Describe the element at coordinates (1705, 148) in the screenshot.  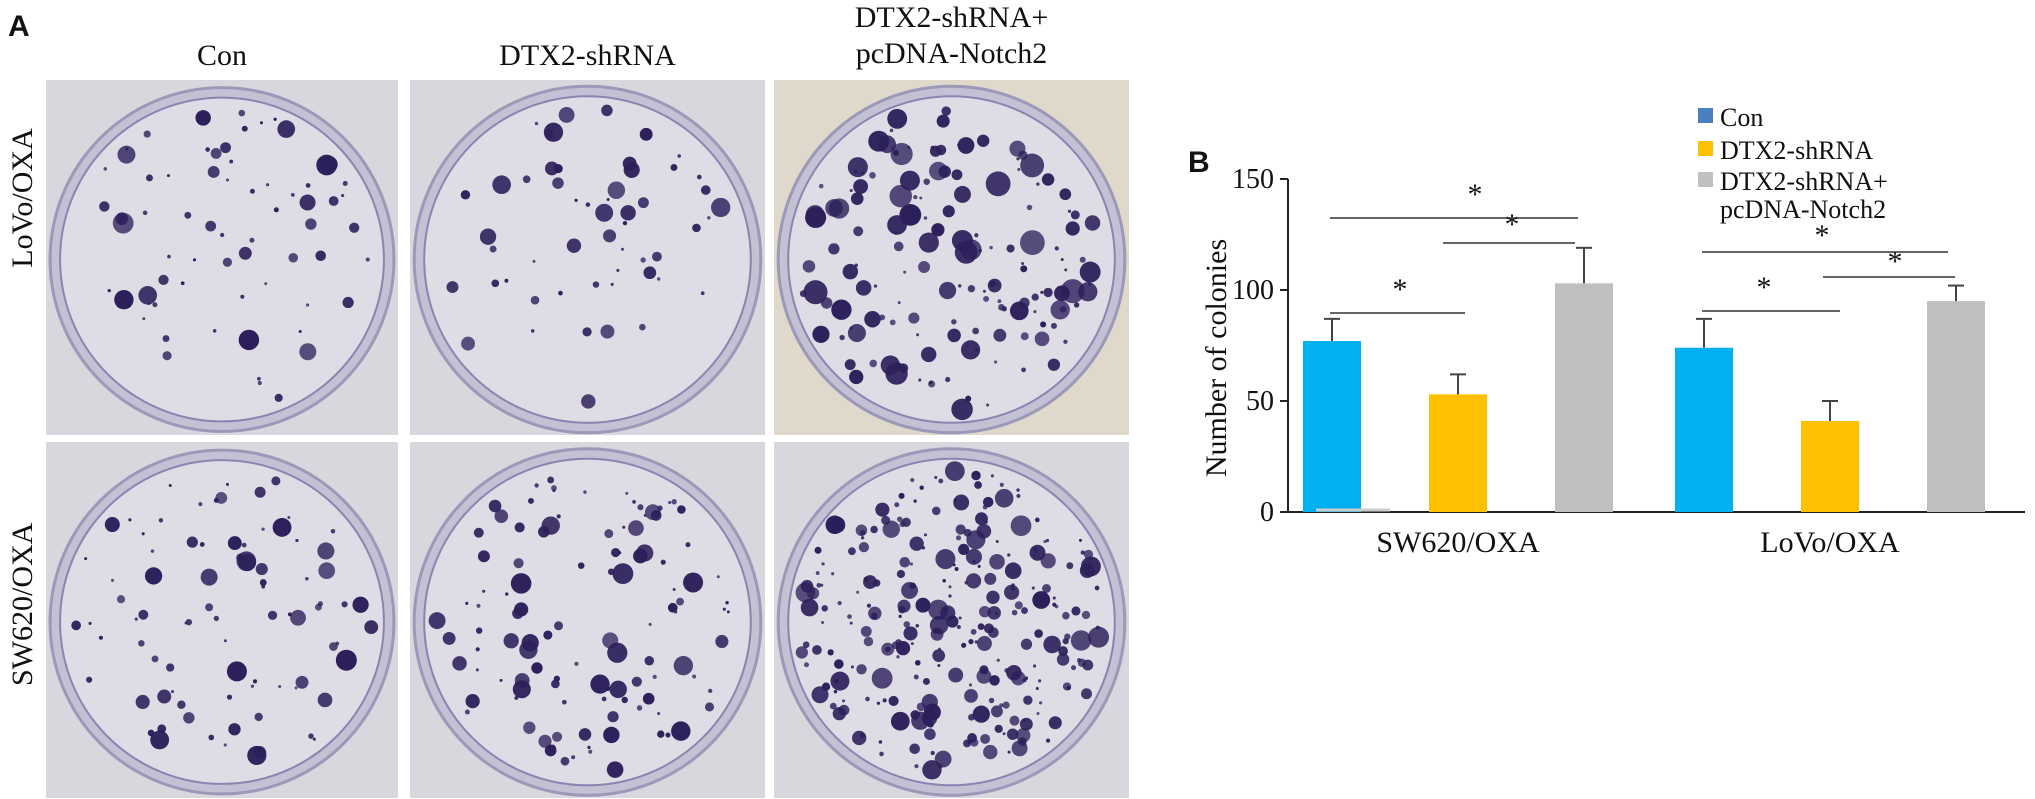
I see `legend-swatch` at that location.